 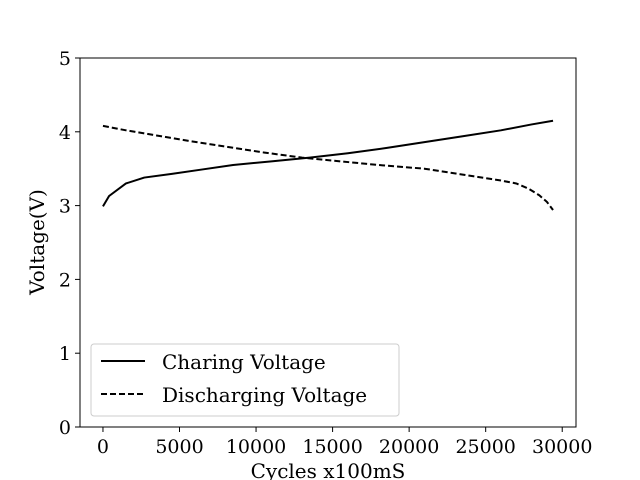 What do you see at coordinates (264, 395) in the screenshot?
I see `legend-label-discharging: Discharging Voltage` at bounding box center [264, 395].